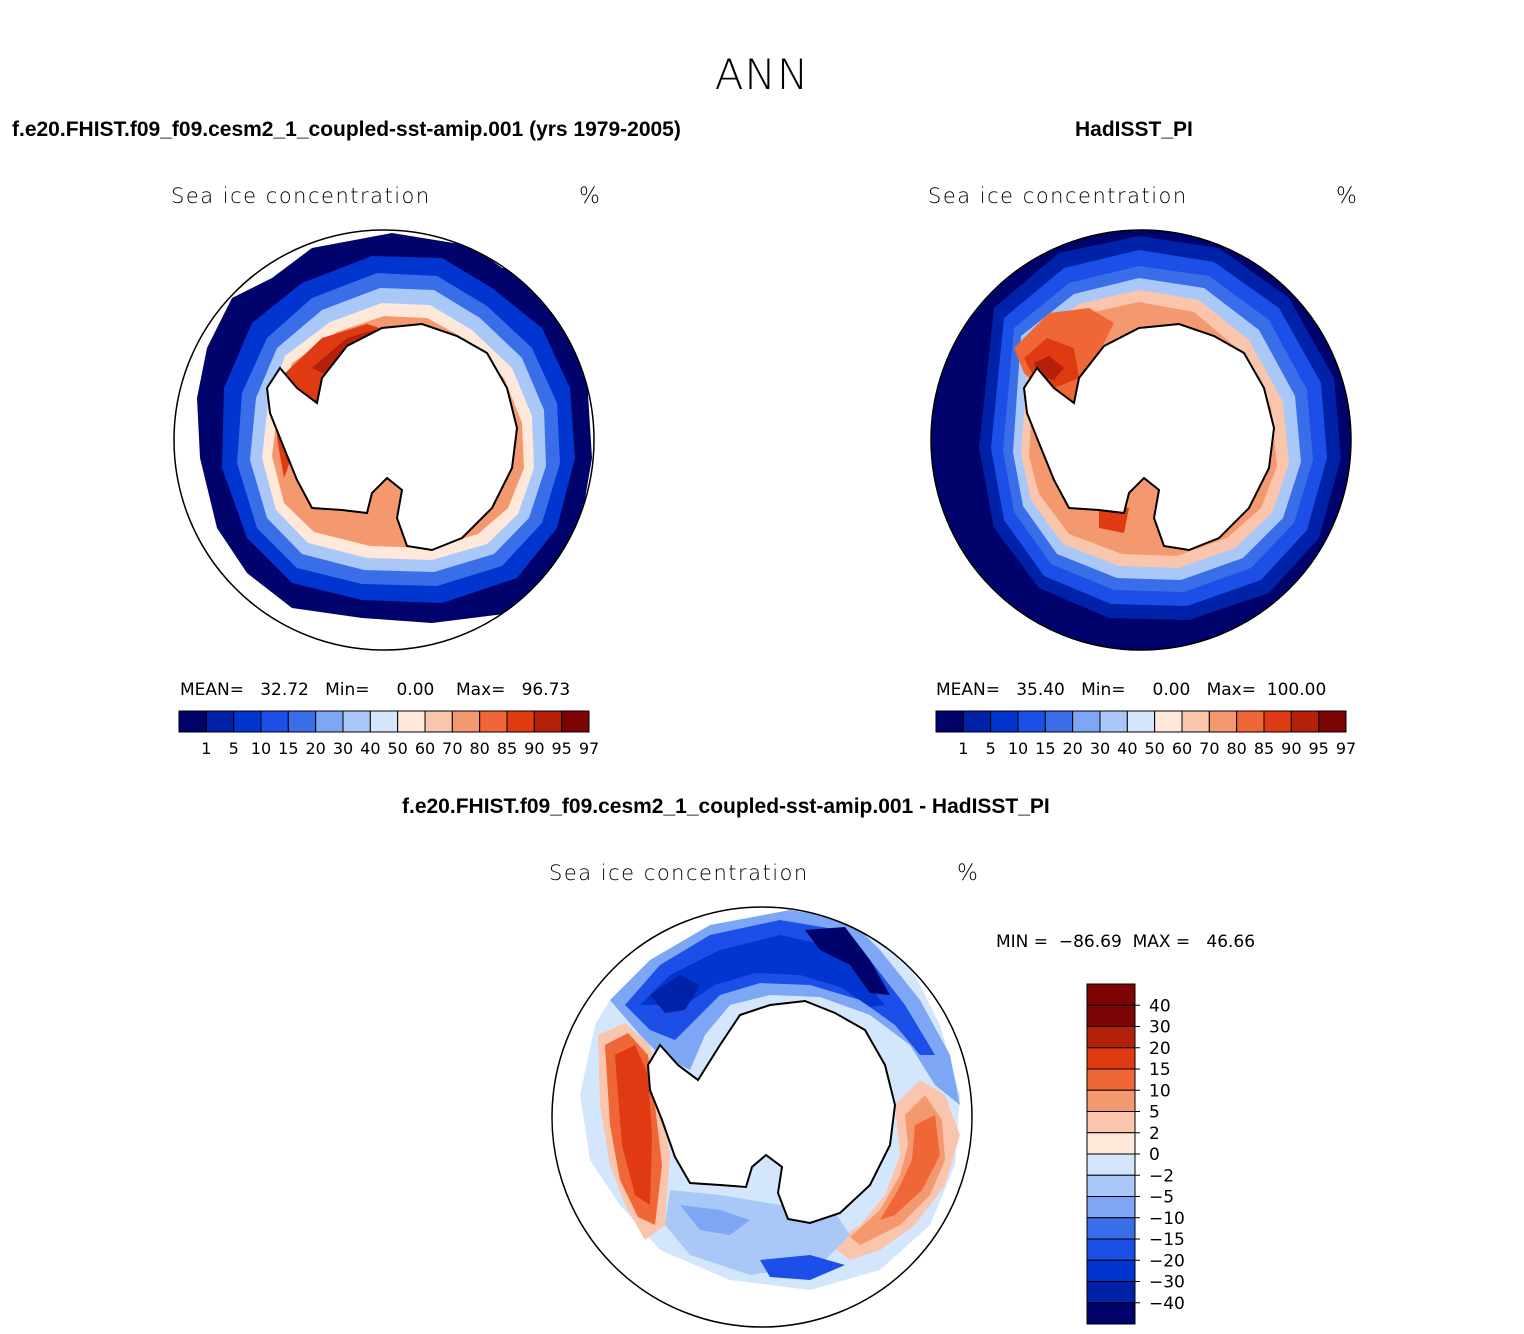  Describe the element at coordinates (479, 748) in the screenshot. I see `model-colorbar-tick-label: 80` at that location.